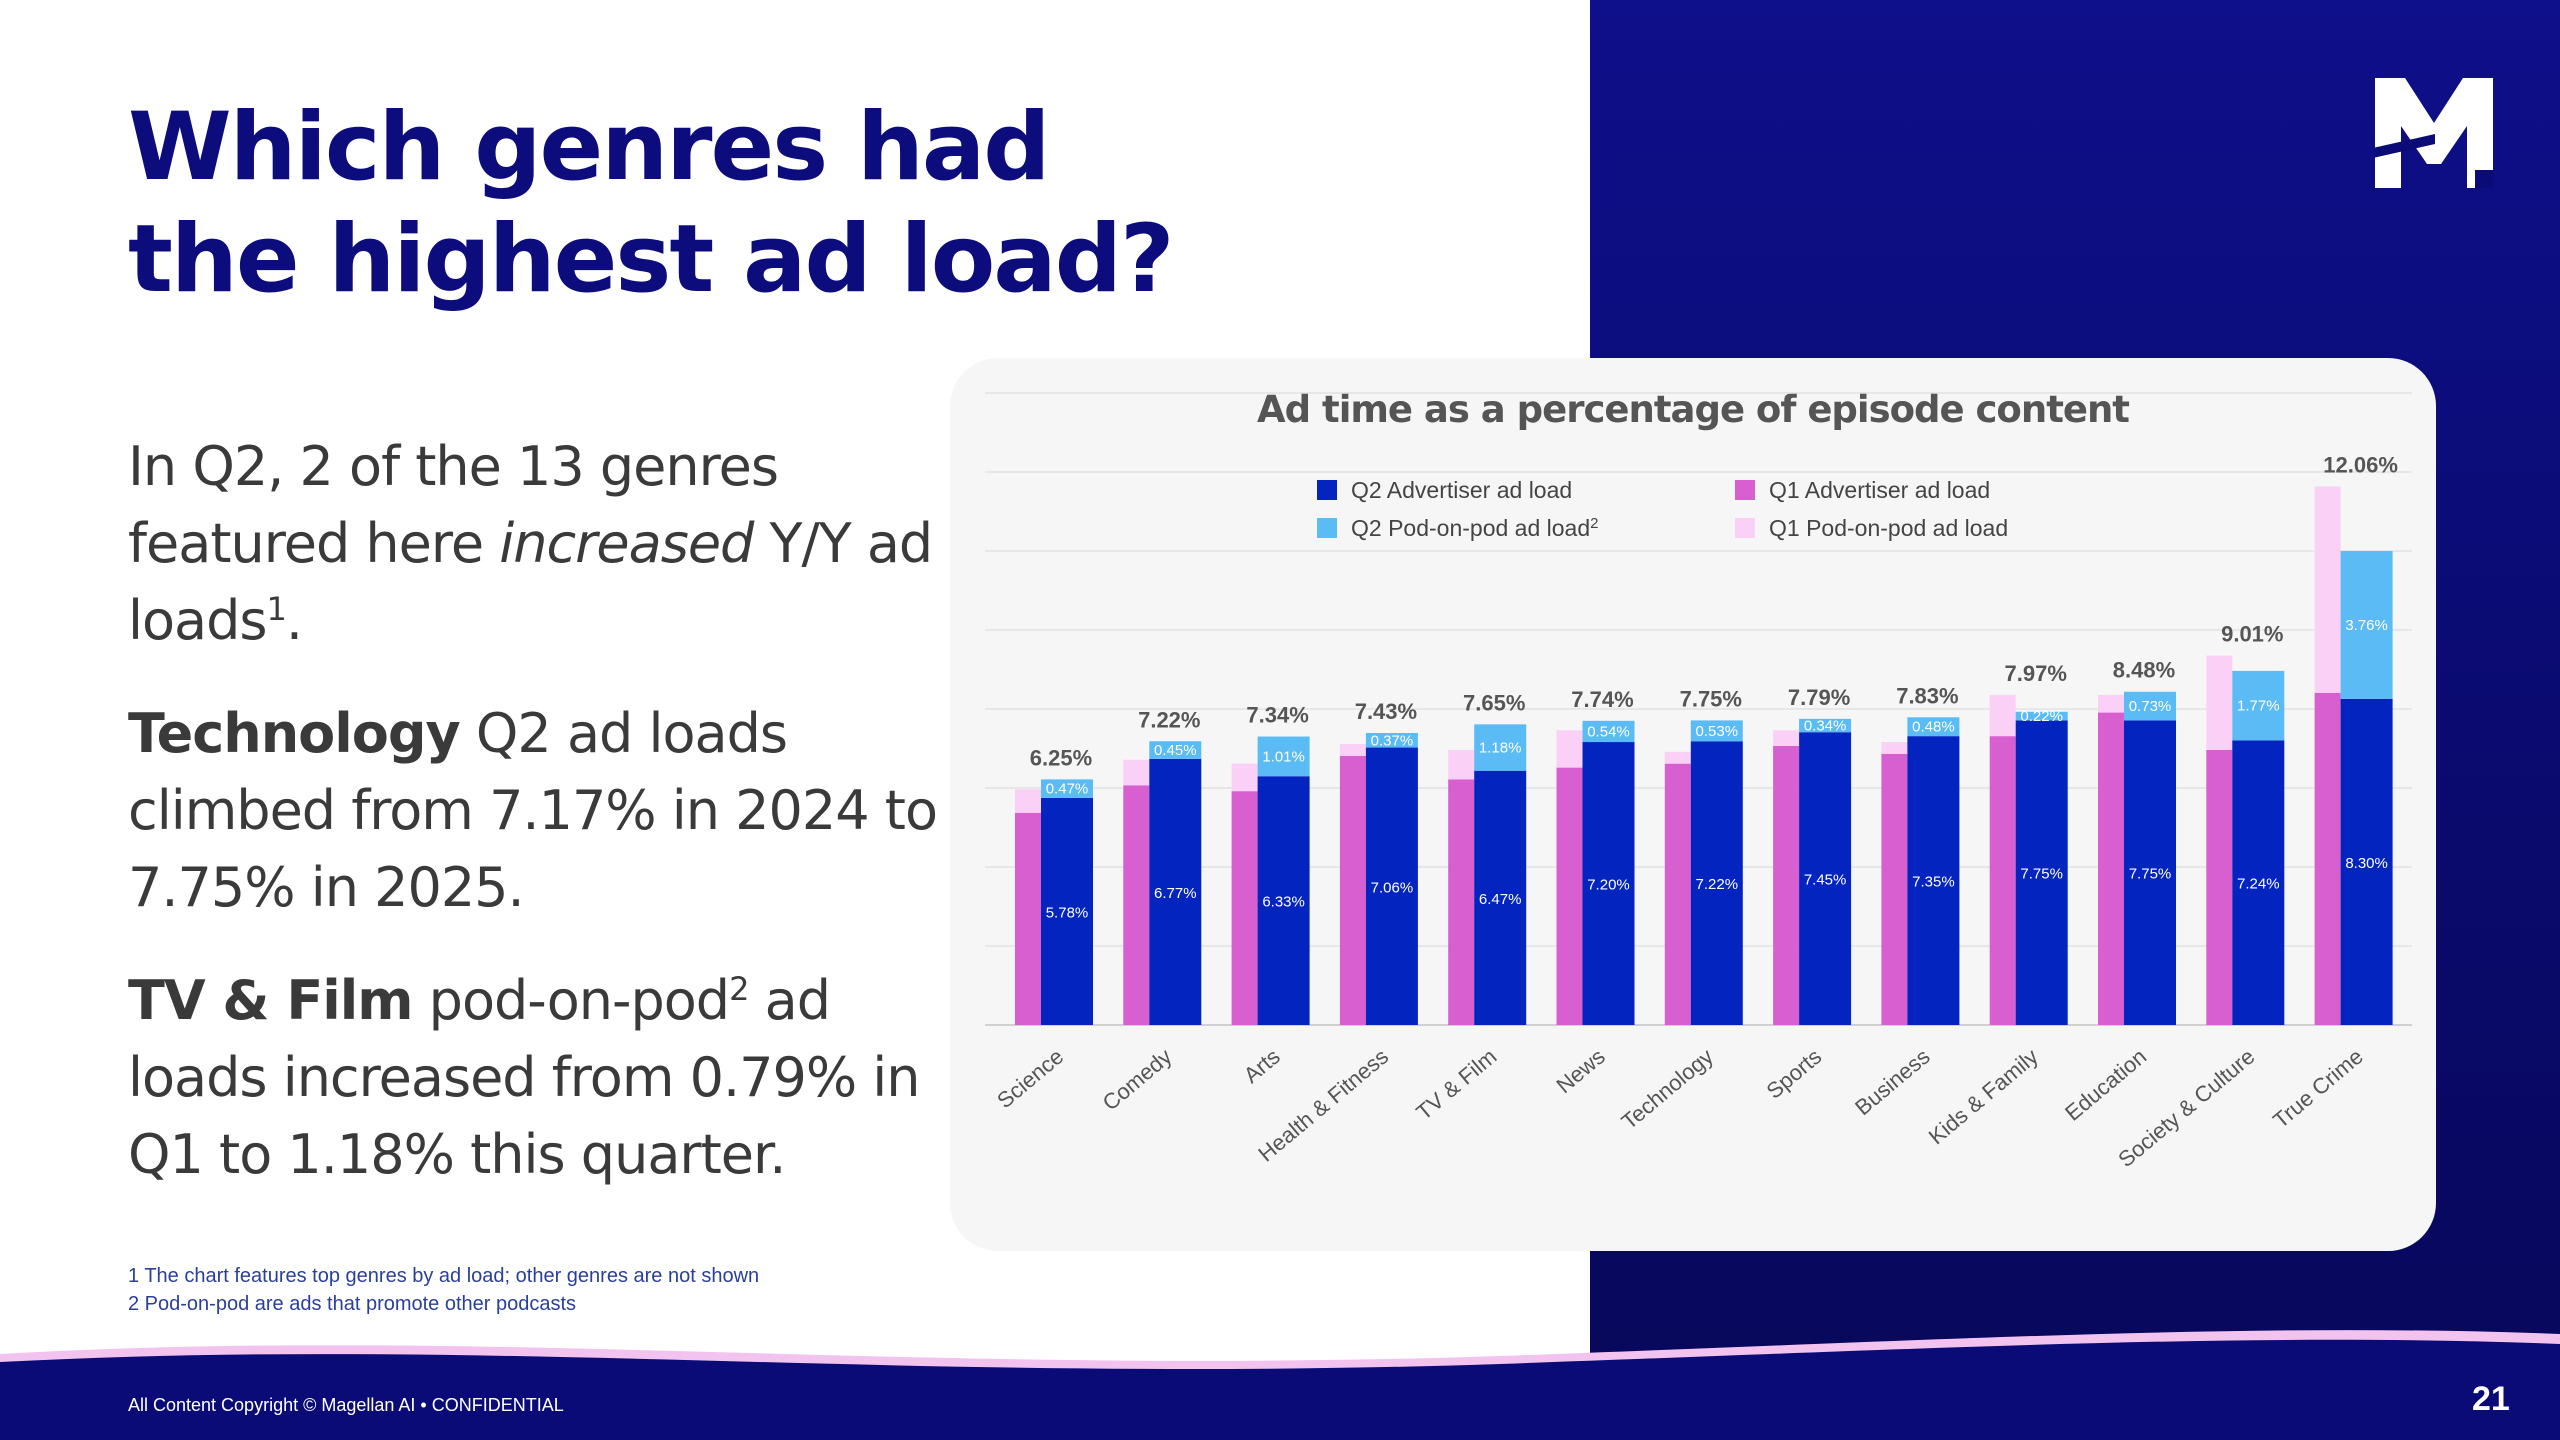 The image size is (2560, 1440). I want to click on data-label-q2-pod-on-pod: 3.76%, so click(2366, 625).